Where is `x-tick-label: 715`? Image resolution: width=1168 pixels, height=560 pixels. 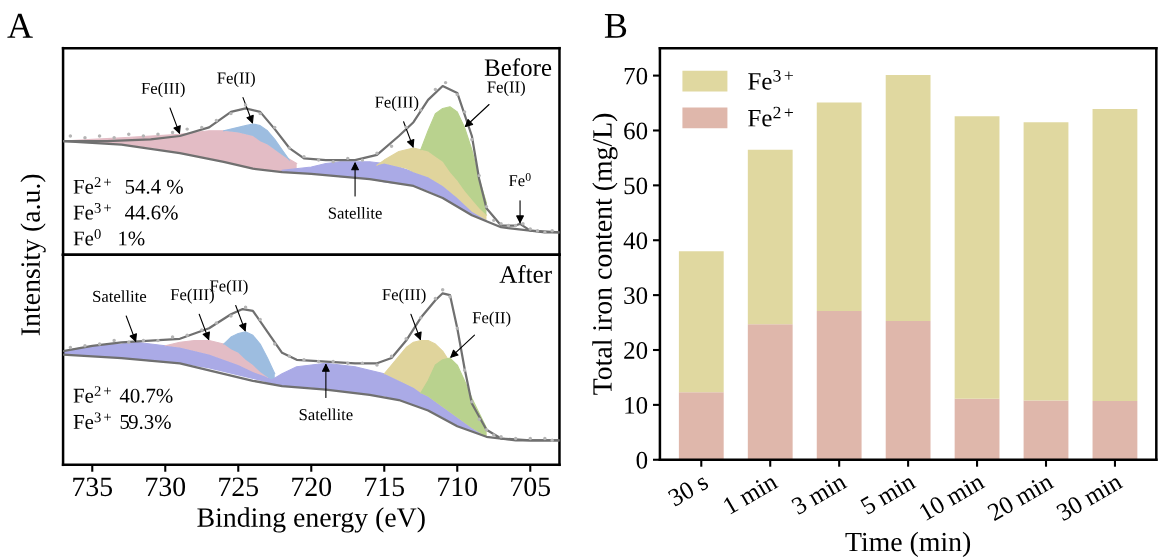 x-tick-label: 715 is located at coordinates (385, 487).